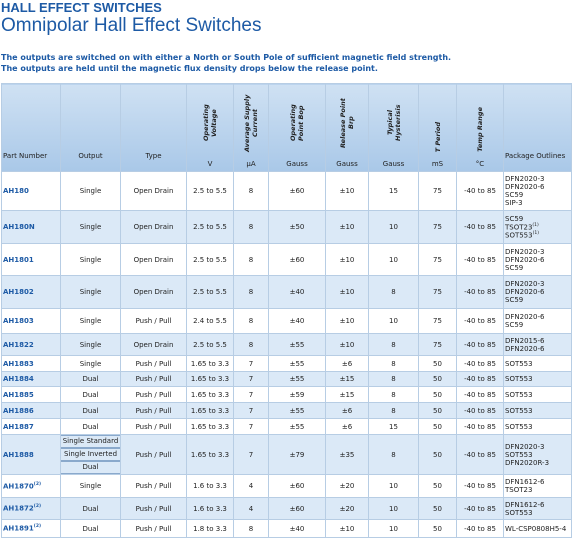  I want to click on table-cell: AH180, so click(31, 191).